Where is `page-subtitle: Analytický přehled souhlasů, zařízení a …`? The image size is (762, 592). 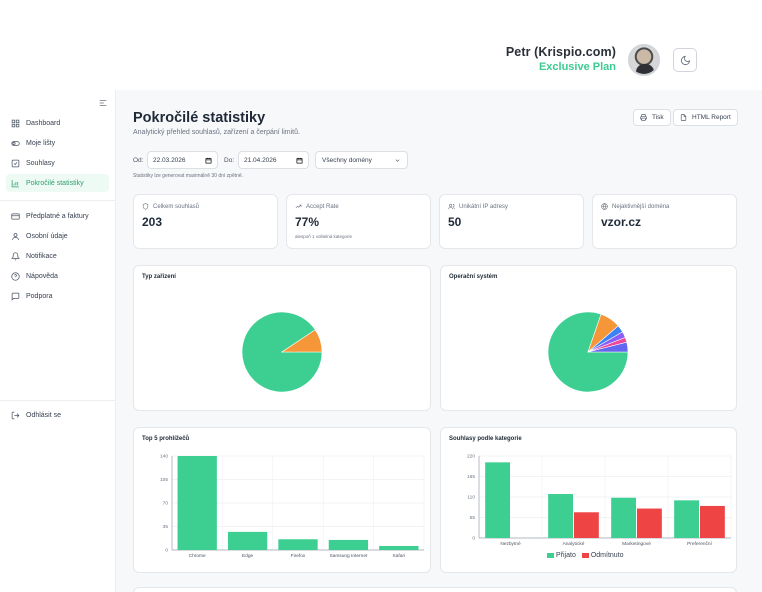 page-subtitle: Analytický přehled souhlasů, zařízení a … is located at coordinates (216, 132).